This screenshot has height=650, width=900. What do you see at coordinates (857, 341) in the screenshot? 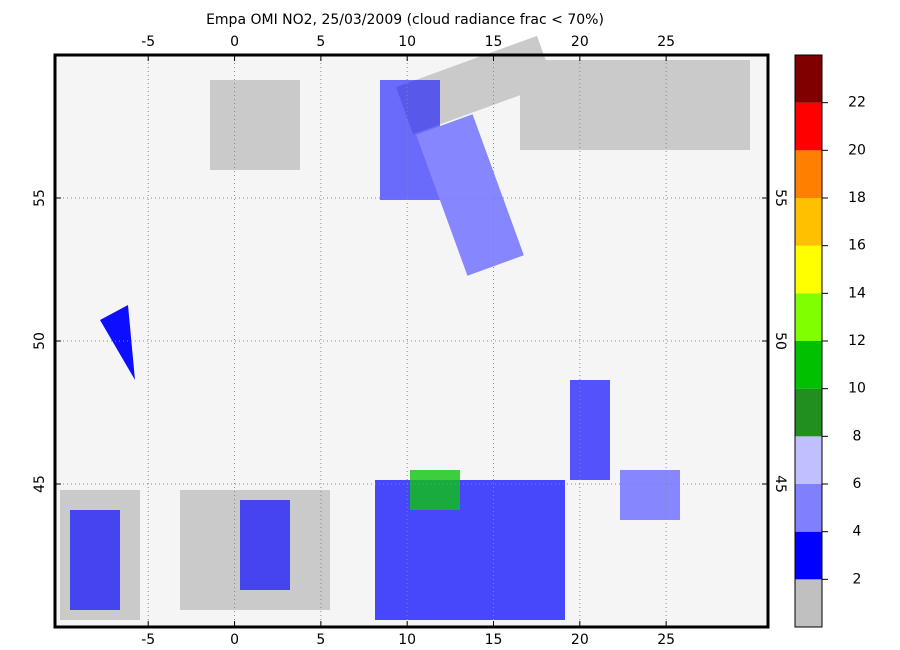
I see `colorbar-tick-label: 12` at bounding box center [857, 341].